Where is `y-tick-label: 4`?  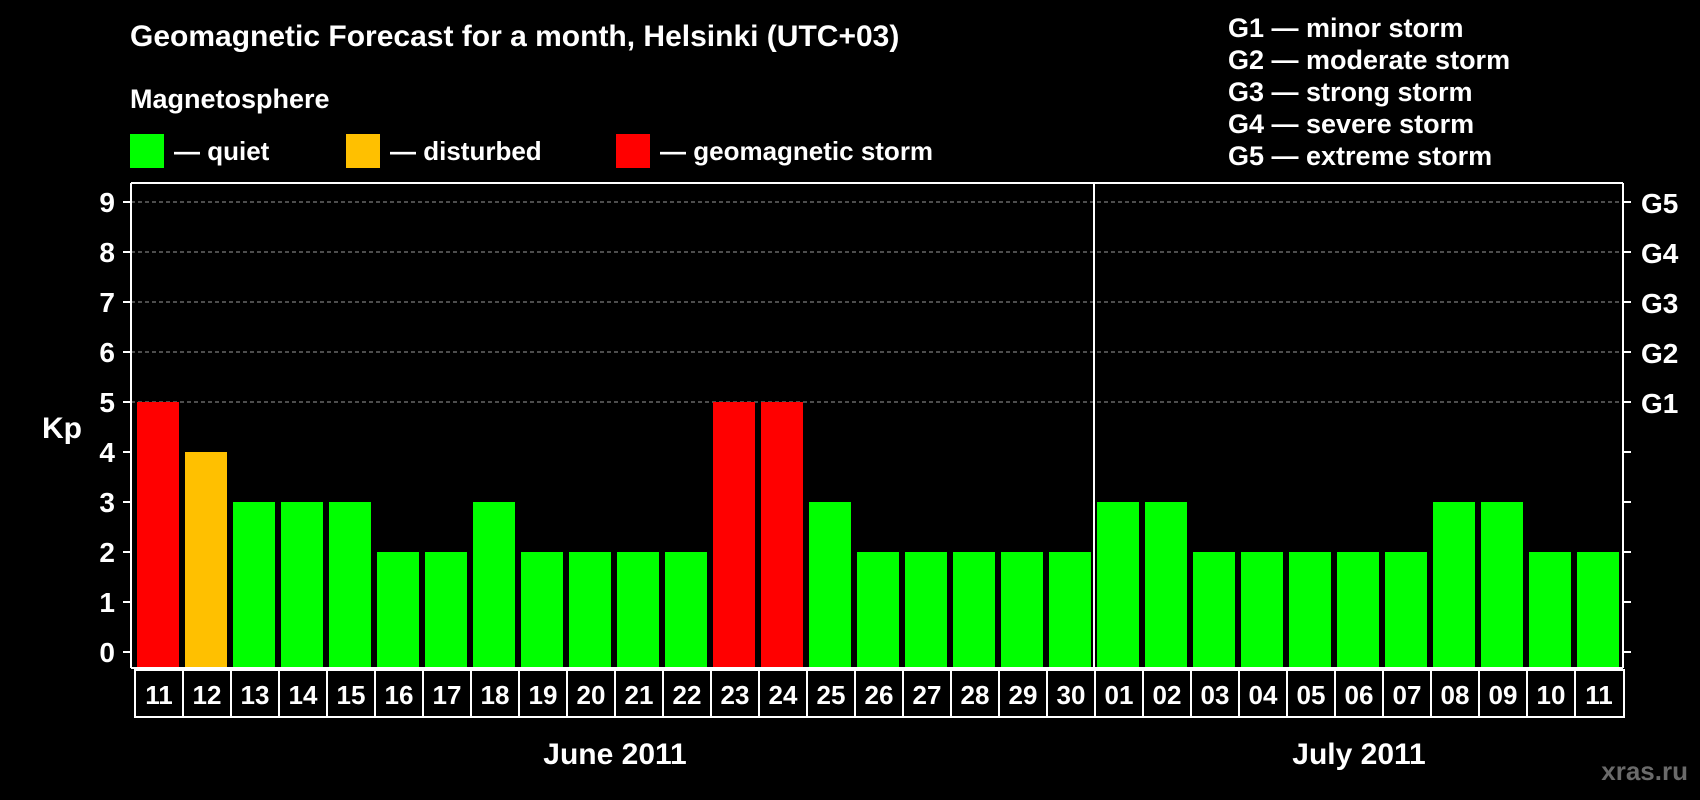 y-tick-label: 4 is located at coordinates (107, 452).